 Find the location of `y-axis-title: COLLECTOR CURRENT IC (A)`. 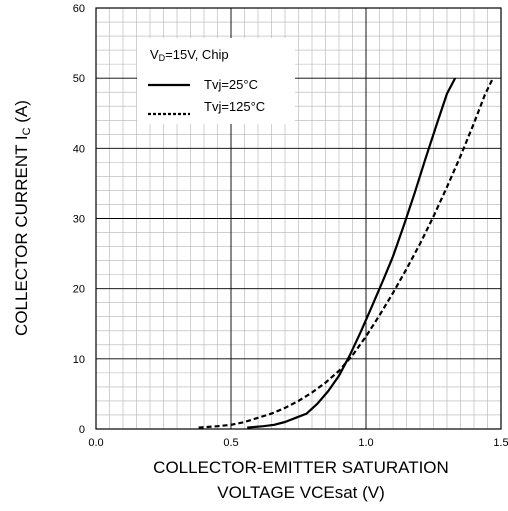

y-axis-title: COLLECTOR CURRENT IC (A) is located at coordinates (22, 218).